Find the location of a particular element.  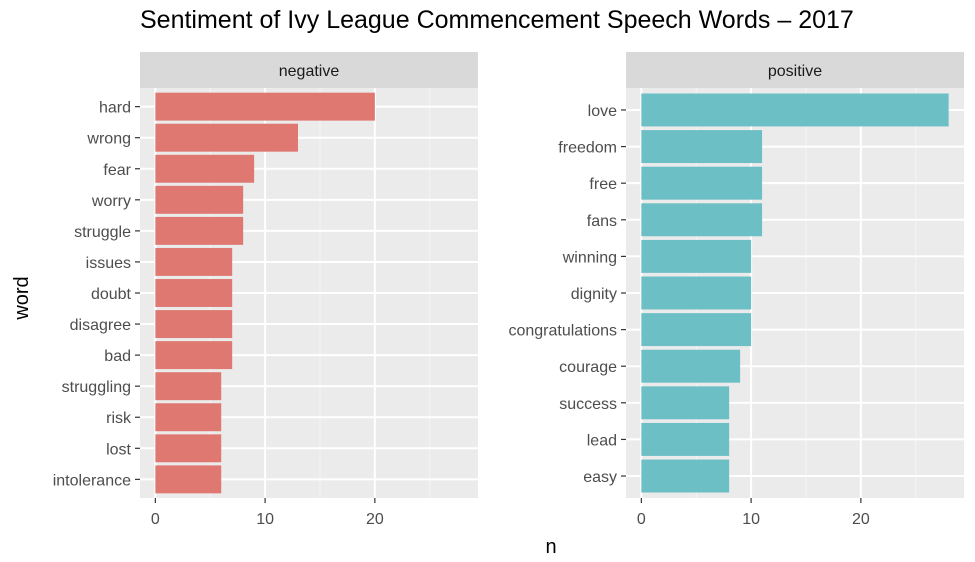

bar-worry is located at coordinates (199, 199).